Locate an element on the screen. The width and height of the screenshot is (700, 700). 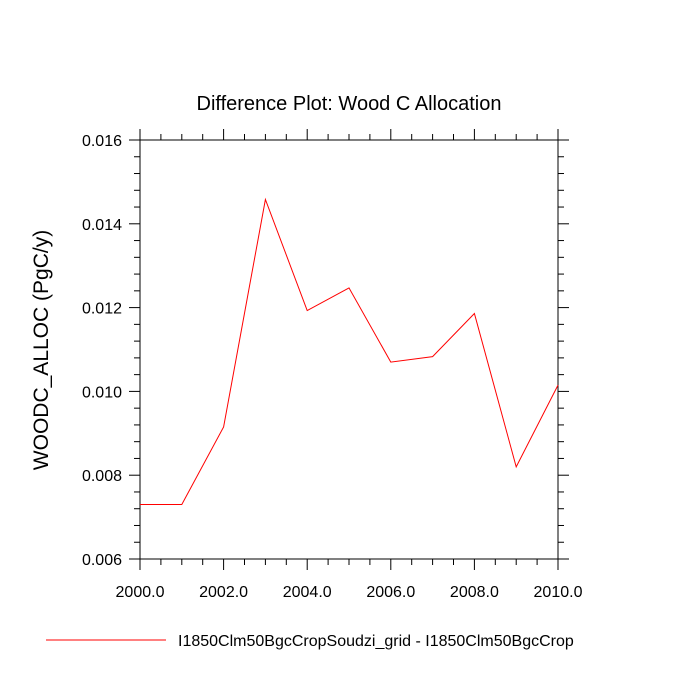
x-tick-label: 2006.0 is located at coordinates (390, 592).